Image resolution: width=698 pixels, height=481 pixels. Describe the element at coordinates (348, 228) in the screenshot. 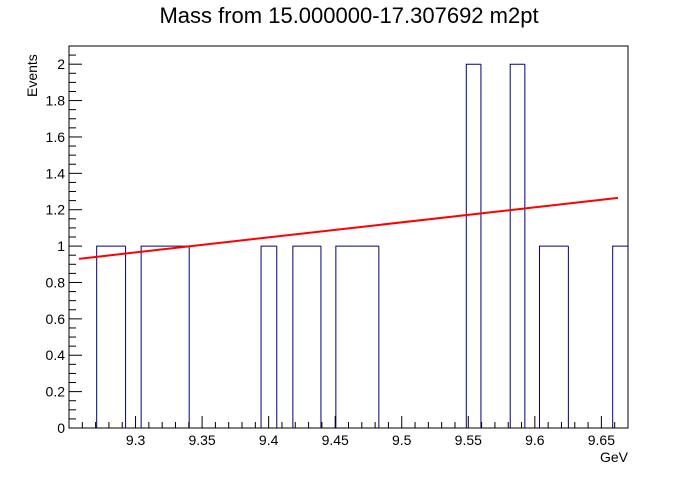

I see `fit-line` at that location.